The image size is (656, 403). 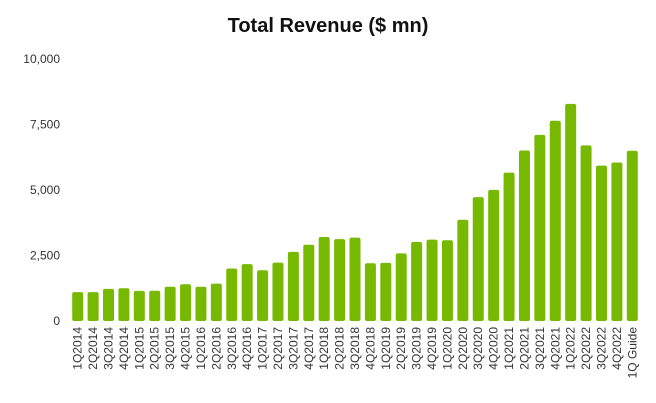 I want to click on x-tick-label: 1Q2017, so click(x=263, y=348).